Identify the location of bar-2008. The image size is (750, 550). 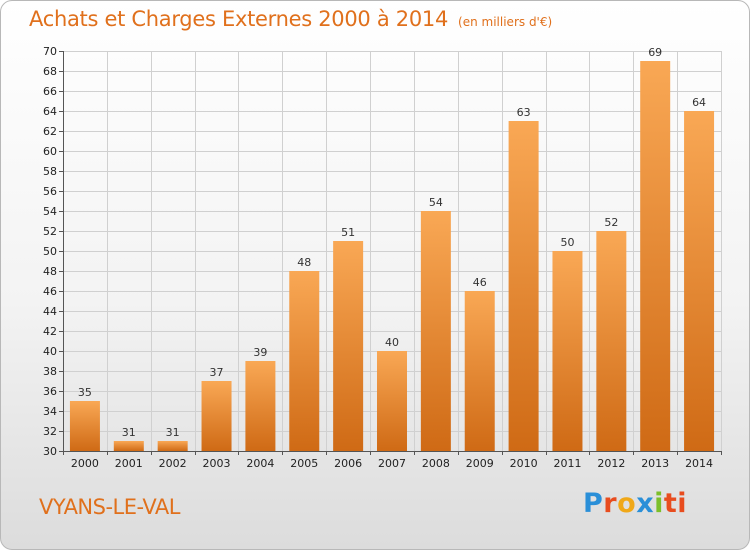
(435, 331).